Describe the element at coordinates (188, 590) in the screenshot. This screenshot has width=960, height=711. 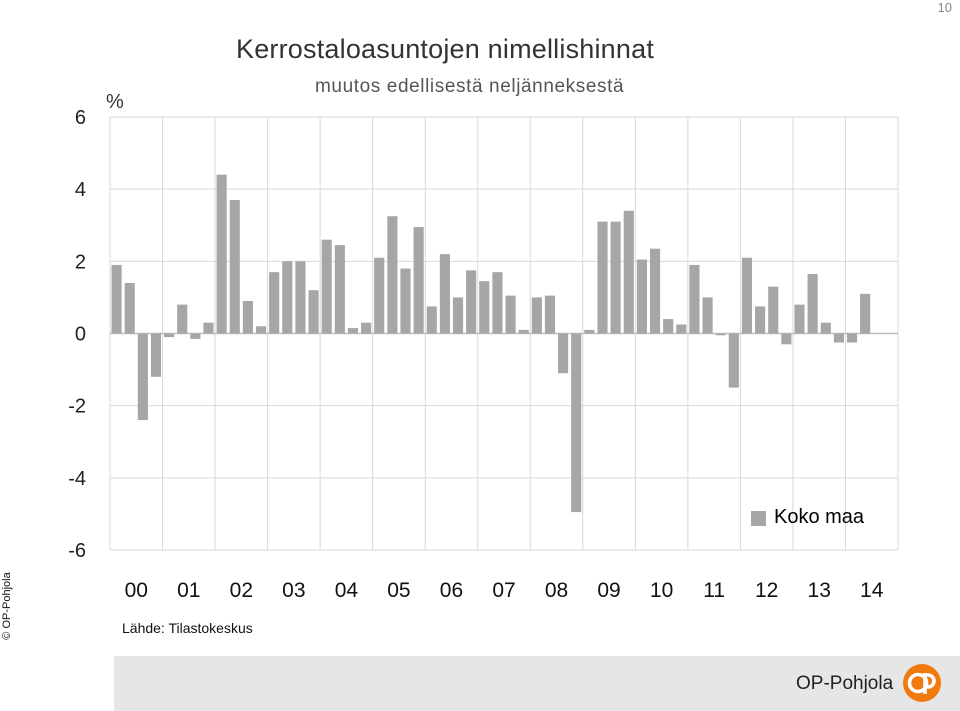
I see `x-tick-label: 01` at that location.